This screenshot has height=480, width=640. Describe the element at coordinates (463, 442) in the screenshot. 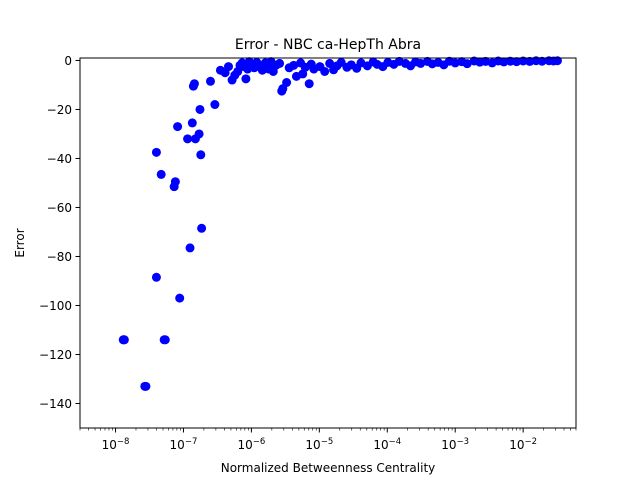

I see `x-tick-label-exponent: −3` at that location.